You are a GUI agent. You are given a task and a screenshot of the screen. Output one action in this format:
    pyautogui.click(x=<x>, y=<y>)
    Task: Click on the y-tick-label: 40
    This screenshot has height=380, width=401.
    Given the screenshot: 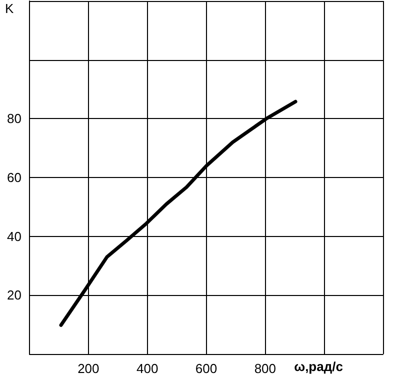 What is the action you would take?
    pyautogui.click(x=14, y=236)
    